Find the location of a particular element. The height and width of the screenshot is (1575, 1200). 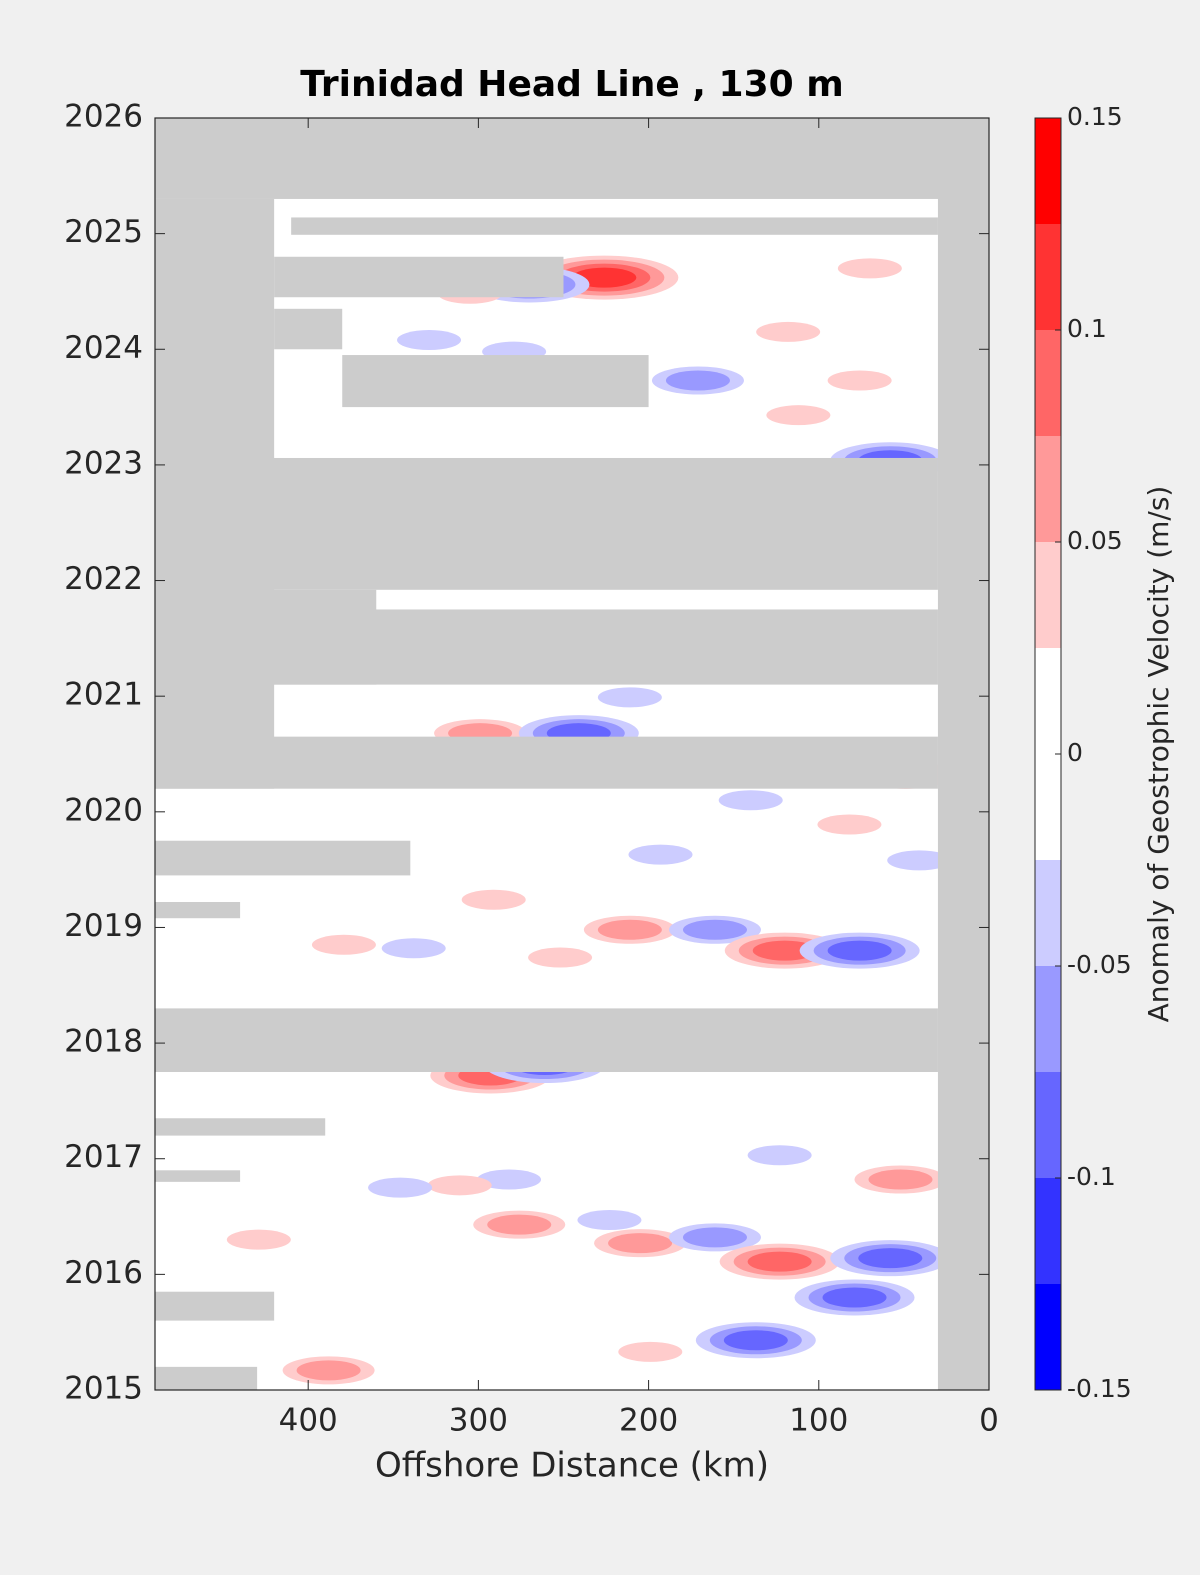

x-tick-label: 100 is located at coordinates (818, 1421).